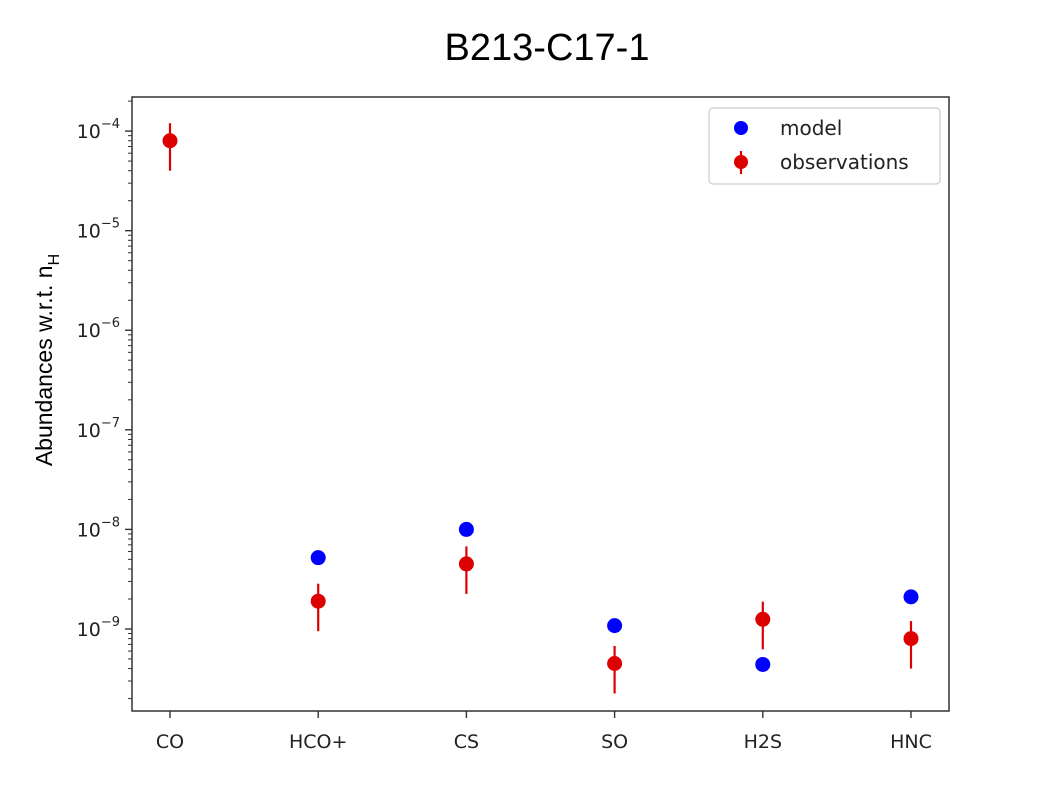  Describe the element at coordinates (110, 224) in the screenshot. I see `y-tick-exponent: −5` at that location.